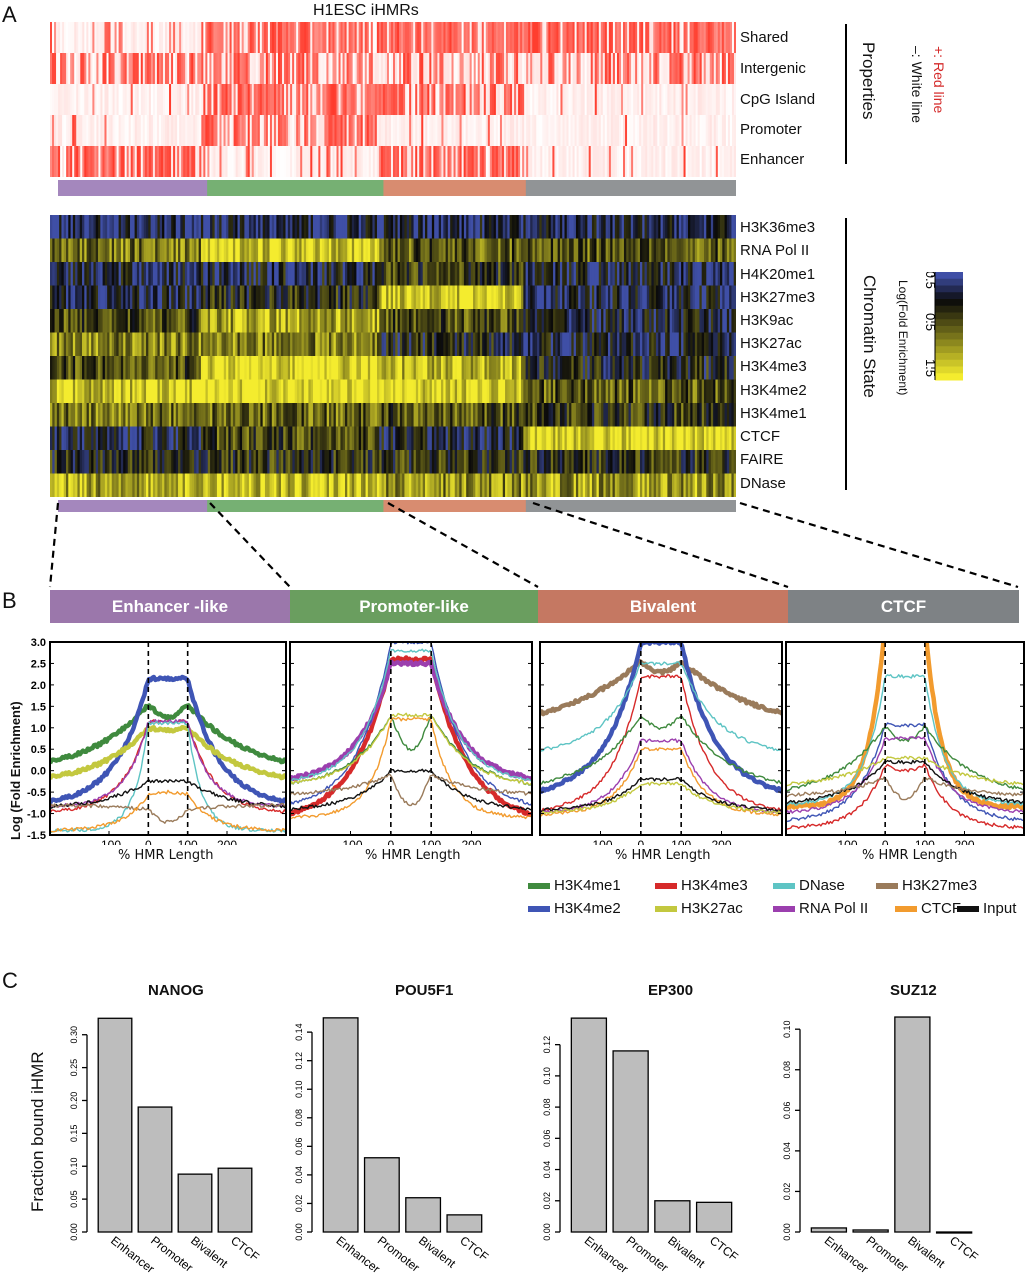 This screenshot has width=1029, height=1280. What do you see at coordinates (393, 321) in the screenshot?
I see `heatmap-row-h3k9ac` at bounding box center [393, 321].